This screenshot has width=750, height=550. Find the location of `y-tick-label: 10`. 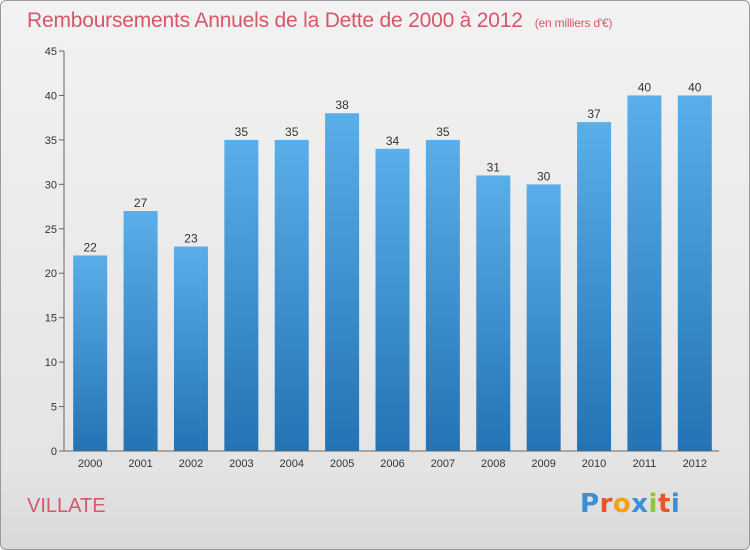

y-tick-label: 10 is located at coordinates (51, 363).